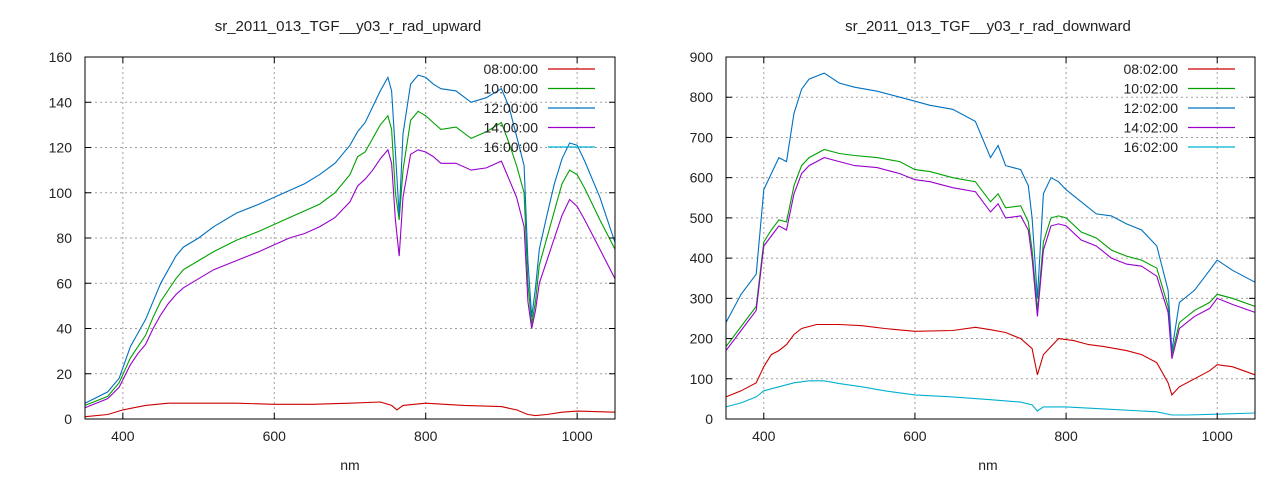 This screenshot has height=480, width=1280. What do you see at coordinates (61, 148) in the screenshot?
I see `y-tick-label: 120` at bounding box center [61, 148].